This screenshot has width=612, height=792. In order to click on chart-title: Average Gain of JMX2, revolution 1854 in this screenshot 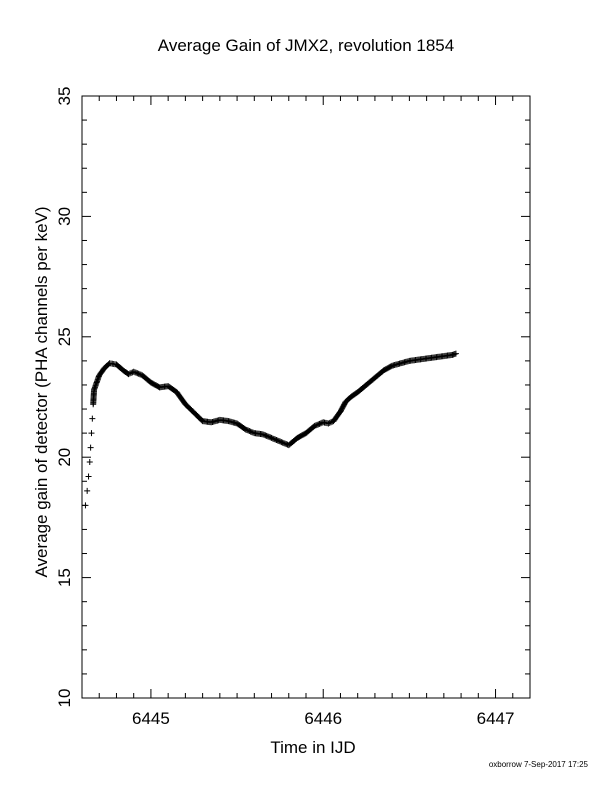, I will do `click(306, 45)`.